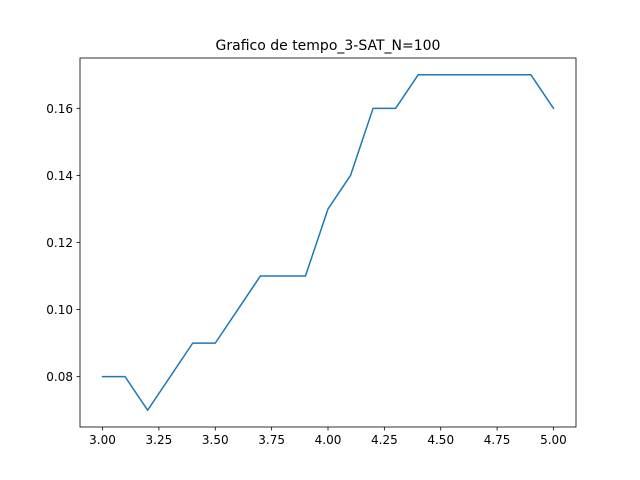 This screenshot has height=480, width=640. What do you see at coordinates (553, 440) in the screenshot?
I see `x-tick-label: 5.00` at bounding box center [553, 440].